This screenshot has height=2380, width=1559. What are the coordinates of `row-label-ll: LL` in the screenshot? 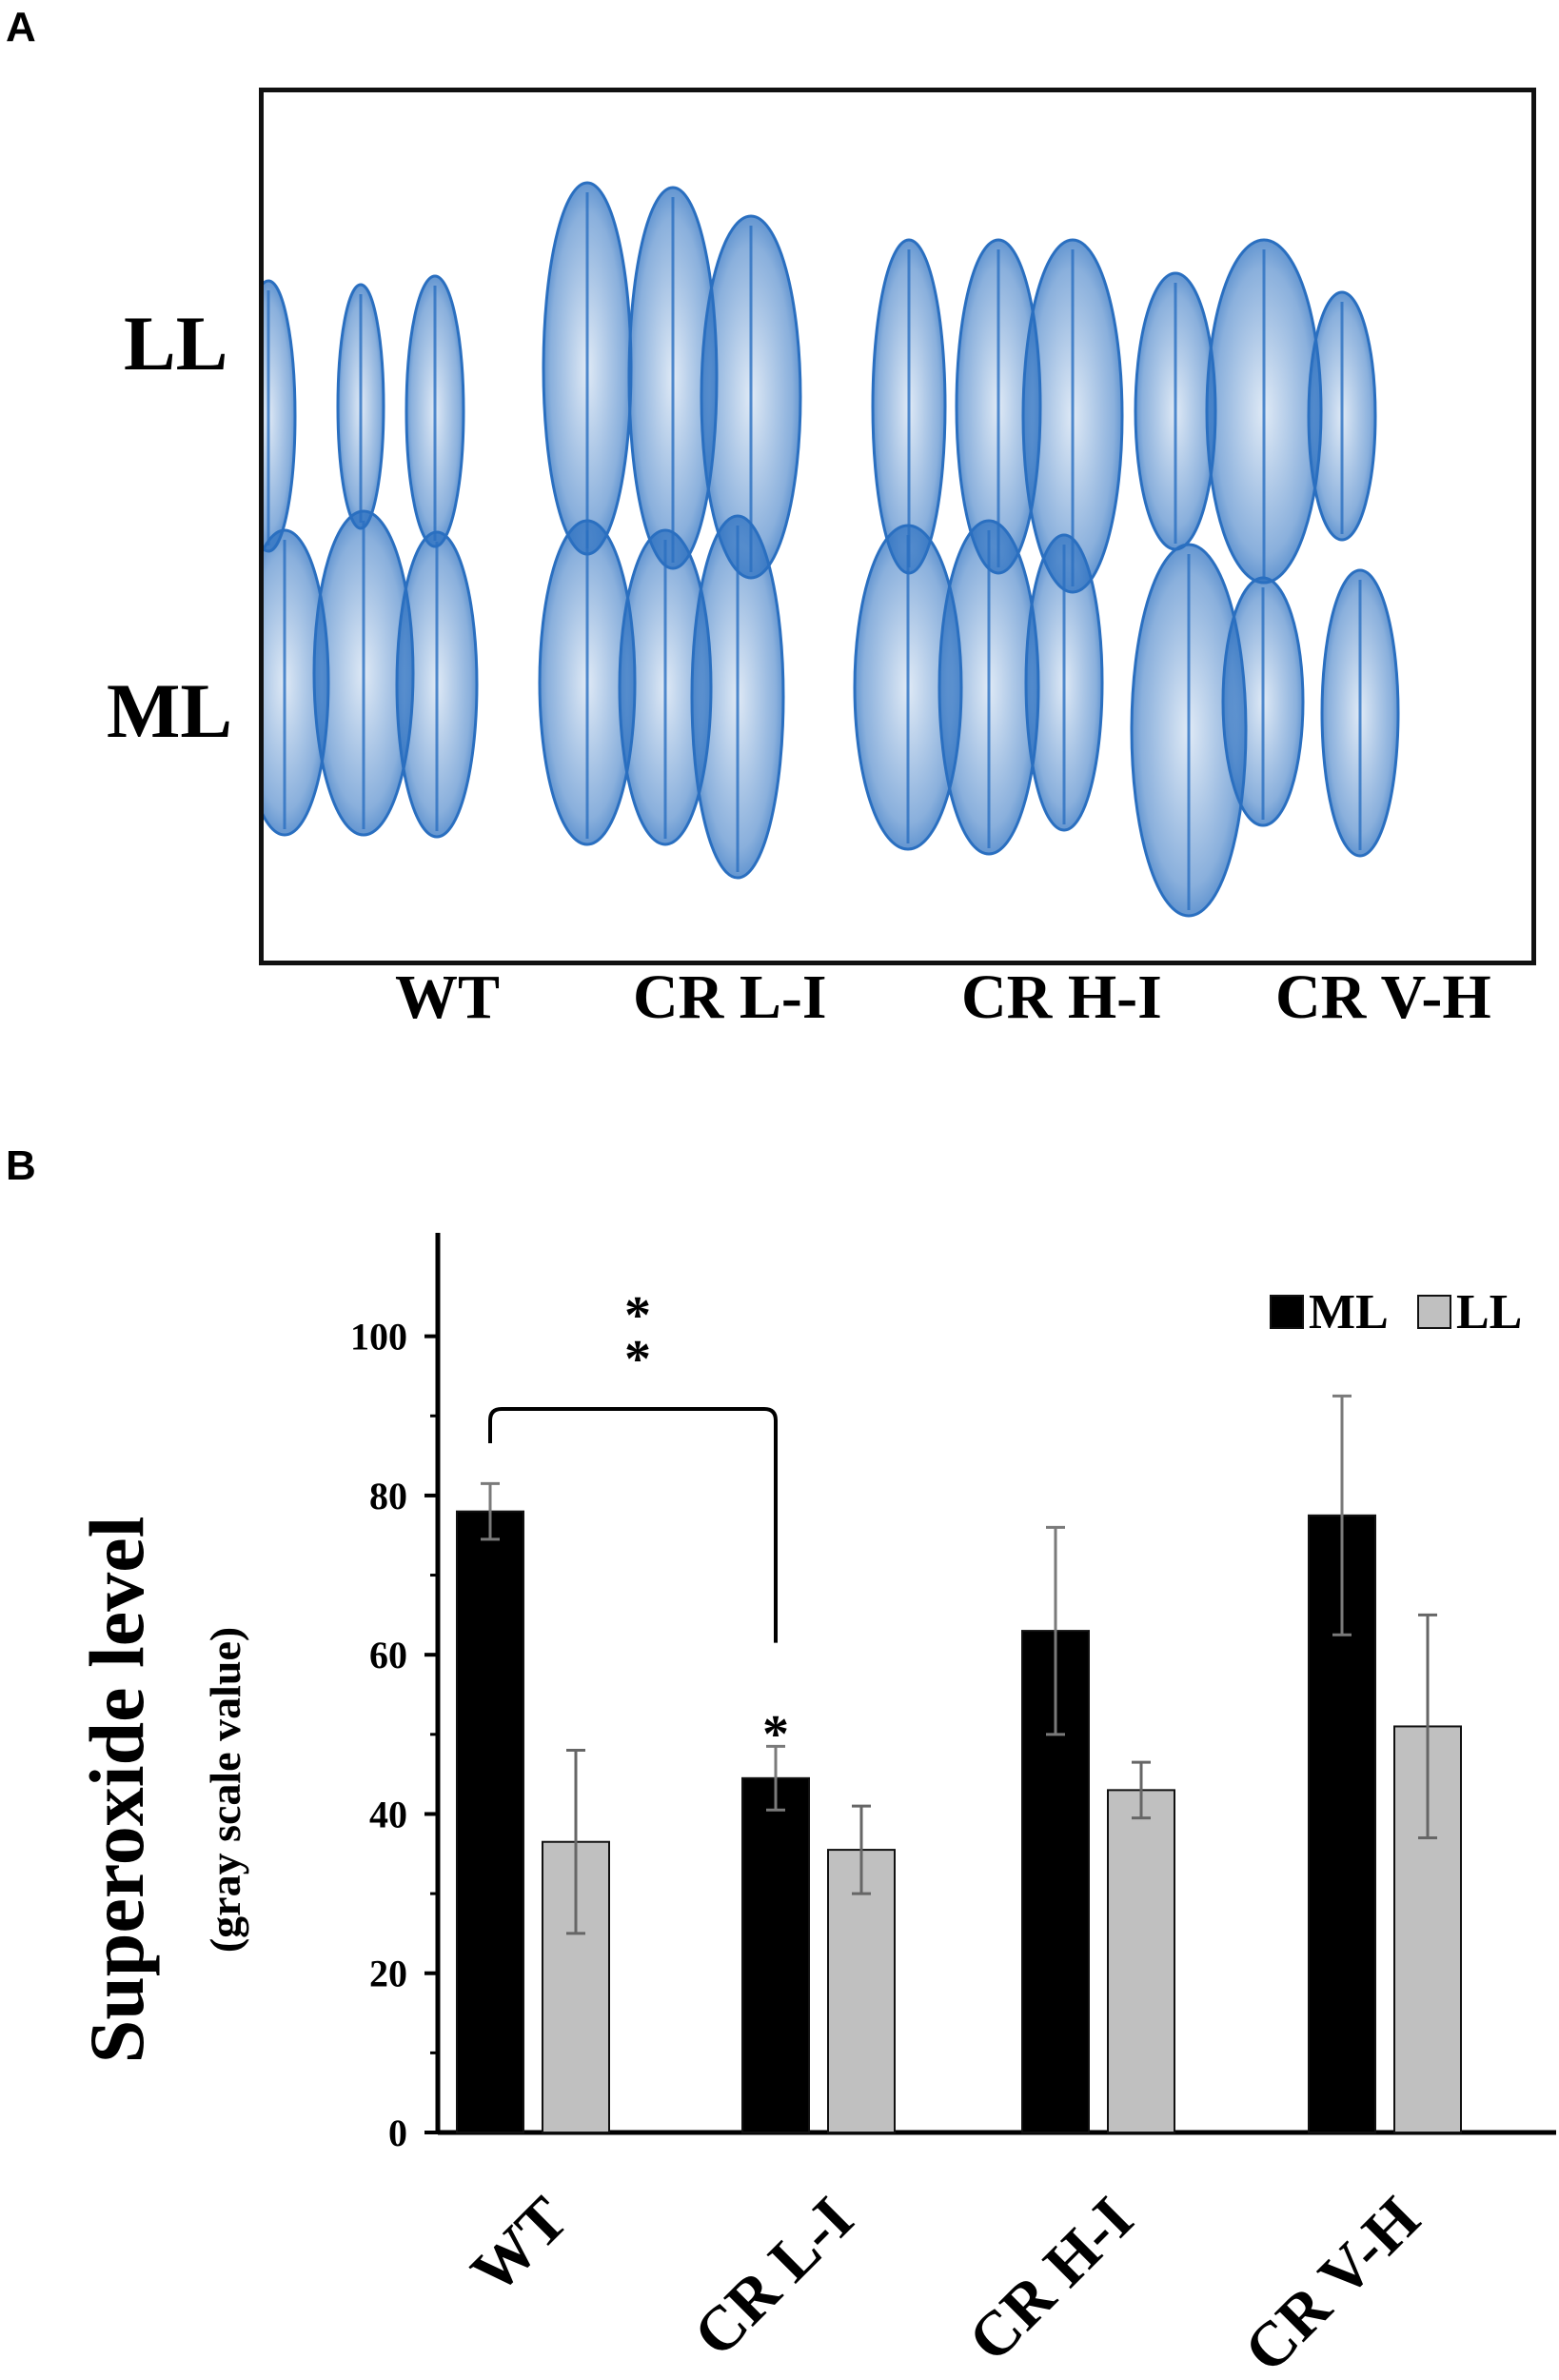 It's located at (176, 343).